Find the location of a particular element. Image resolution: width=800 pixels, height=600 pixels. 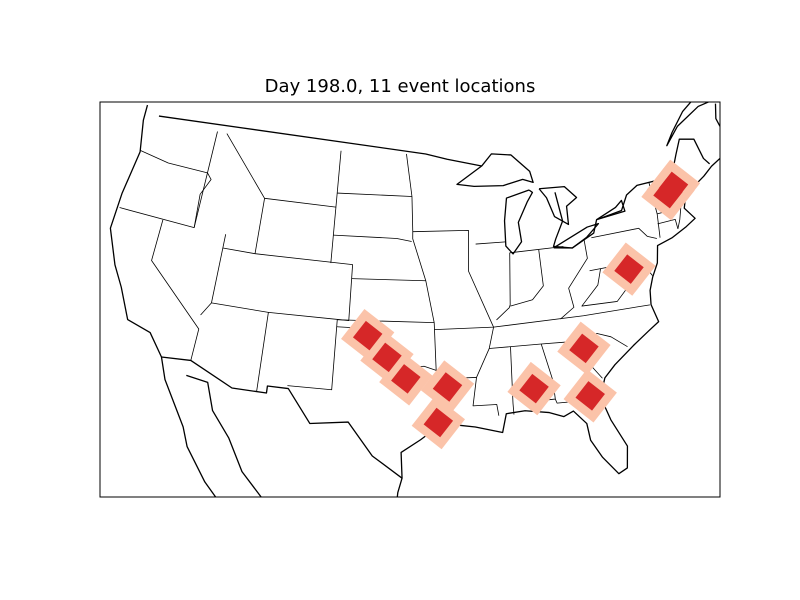

map-title: Day 198.0, 11 event locations is located at coordinates (400, 86).